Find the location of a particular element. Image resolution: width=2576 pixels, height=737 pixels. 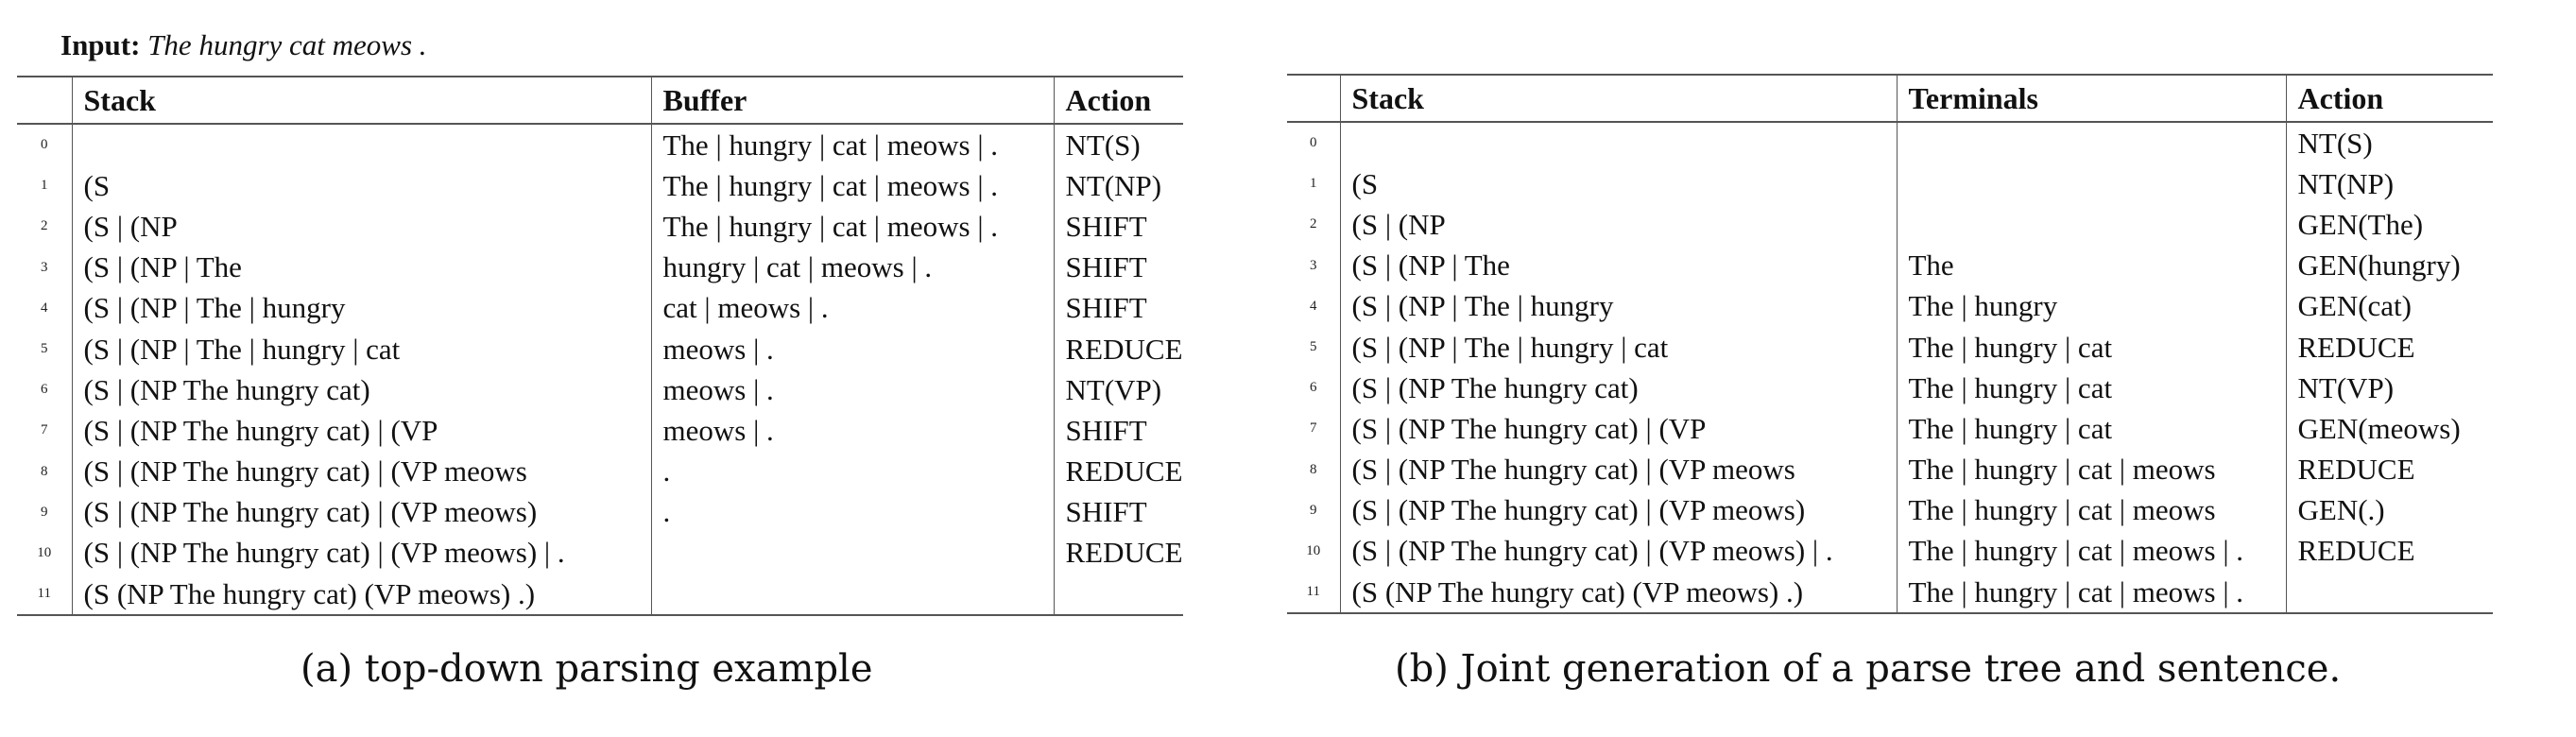

table-header-row: Stack Terminals Action is located at coordinates (1890, 98).